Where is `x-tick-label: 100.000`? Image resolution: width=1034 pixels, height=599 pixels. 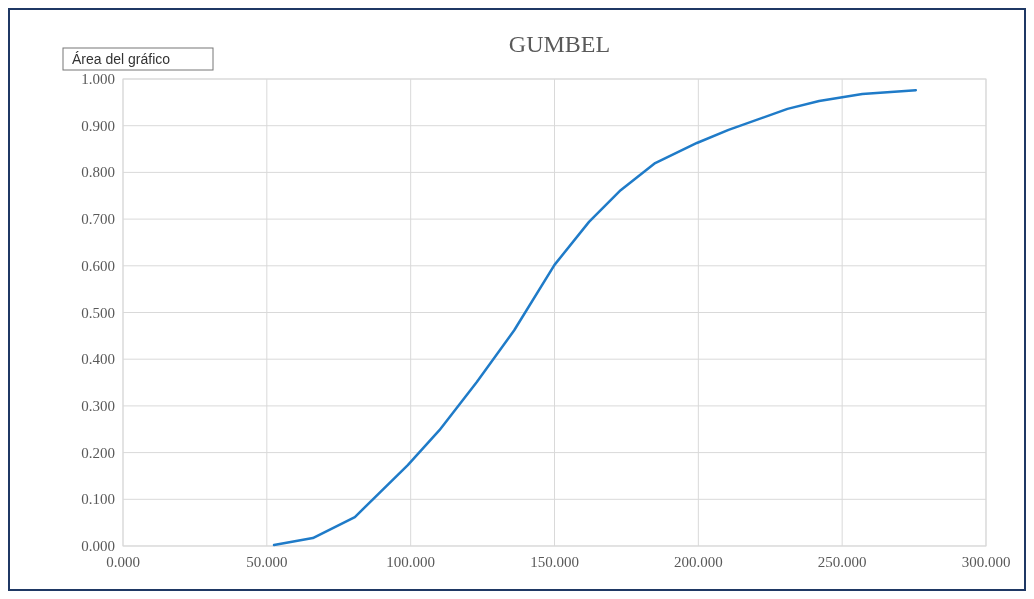
x-tick-label: 100.000 is located at coordinates (411, 562).